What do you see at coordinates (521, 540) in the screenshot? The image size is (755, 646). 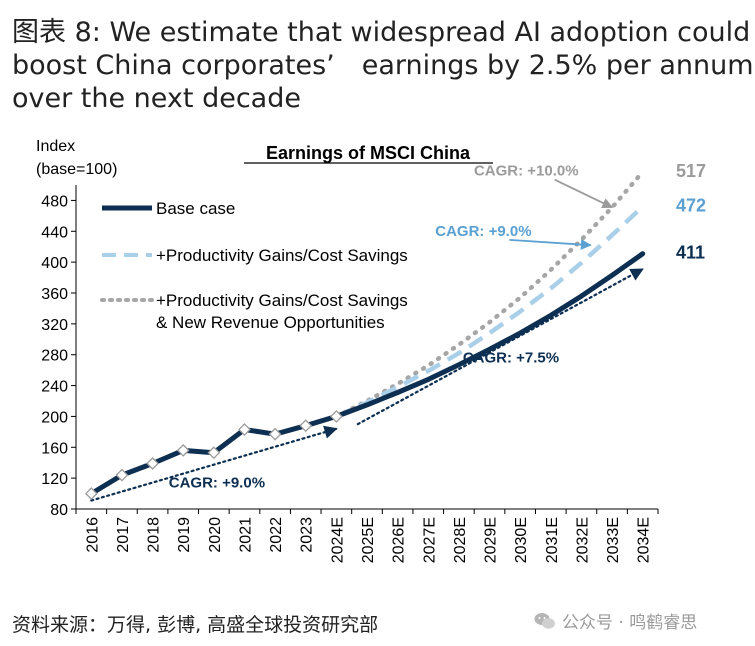 I see `x-tick-label: 2030E` at bounding box center [521, 540].